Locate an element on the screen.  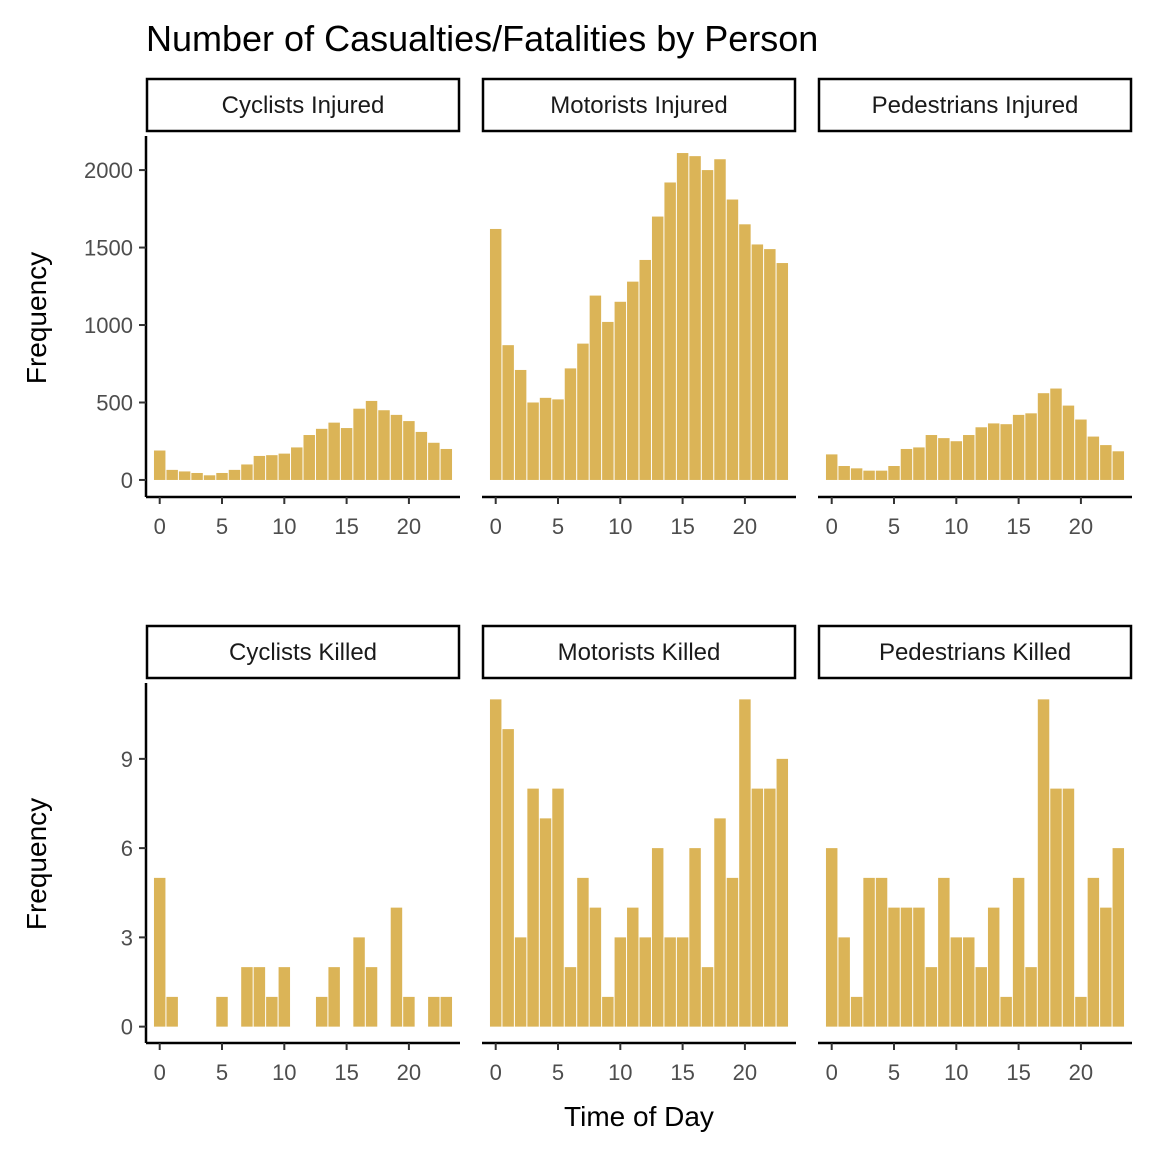
panel-pedestrians-injured: Pedestrians Injured 0 5 10 15 20 is located at coordinates (975, 308).